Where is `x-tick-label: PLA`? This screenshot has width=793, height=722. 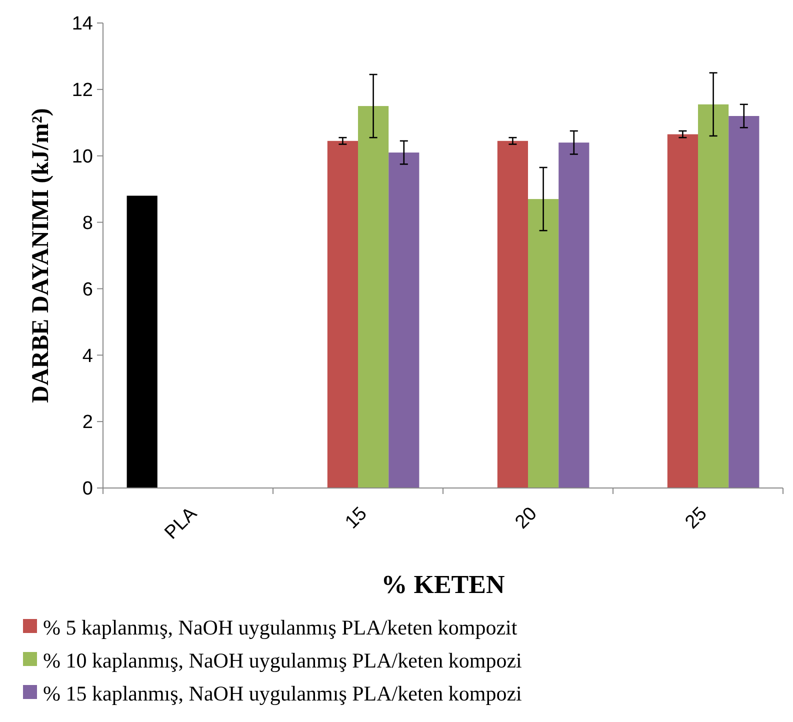
x-tick-label: PLA is located at coordinates (181, 523).